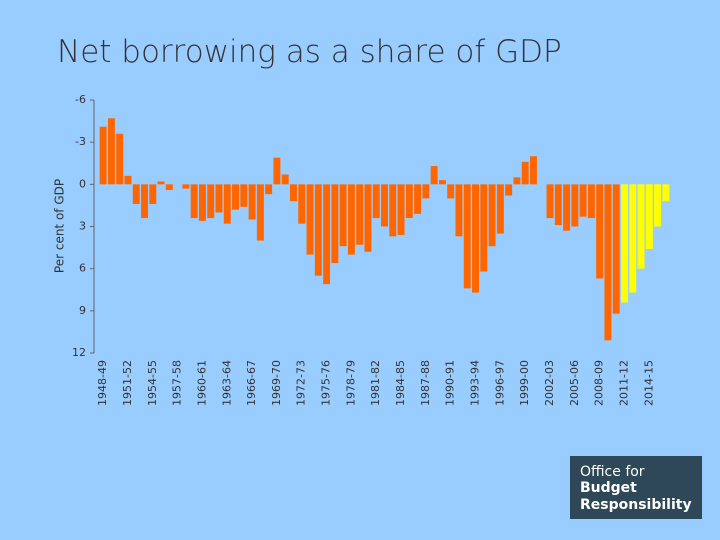 This screenshot has height=540, width=720. Describe the element at coordinates (102, 383) in the screenshot. I see `x-tick-label: 1948-49` at that location.